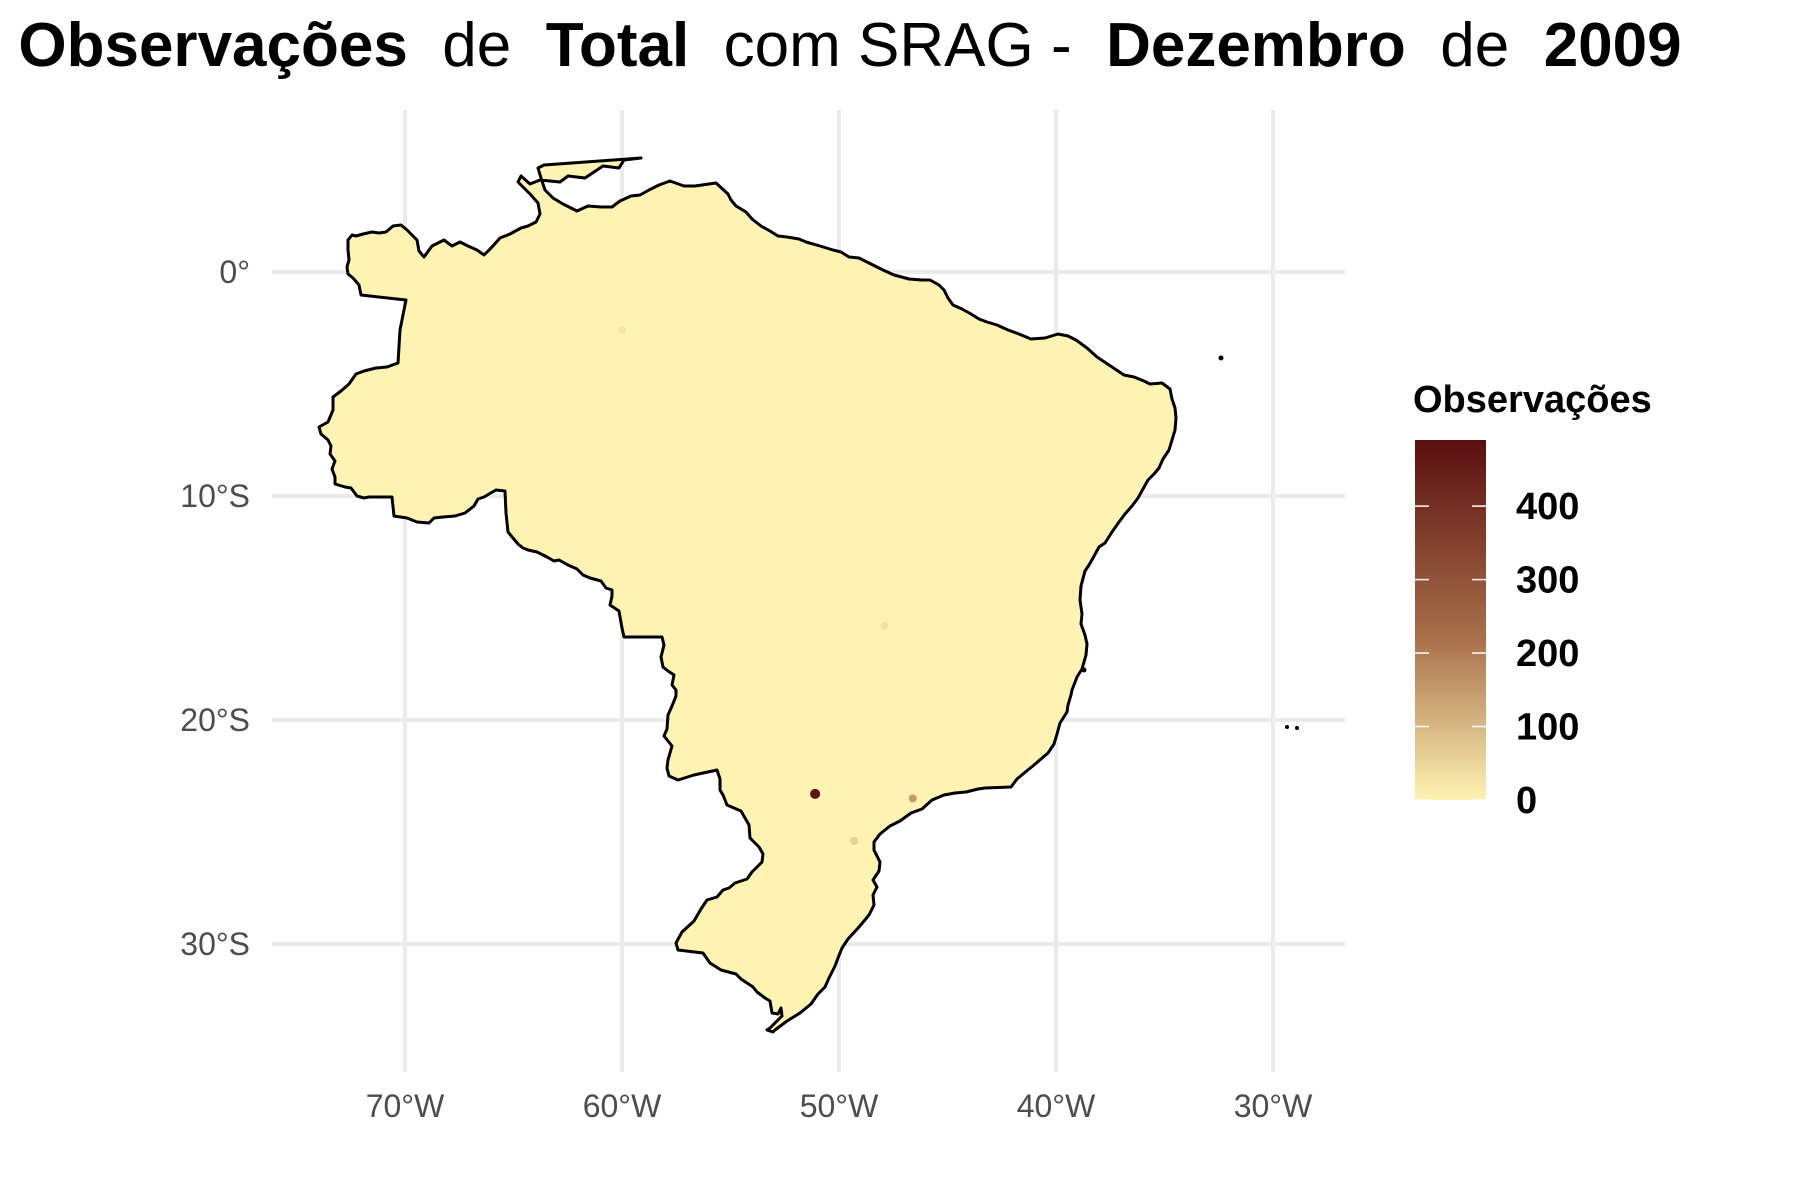 This screenshot has height=1200, width=1800. I want to click on y-tick-label: 20°S, so click(215, 720).